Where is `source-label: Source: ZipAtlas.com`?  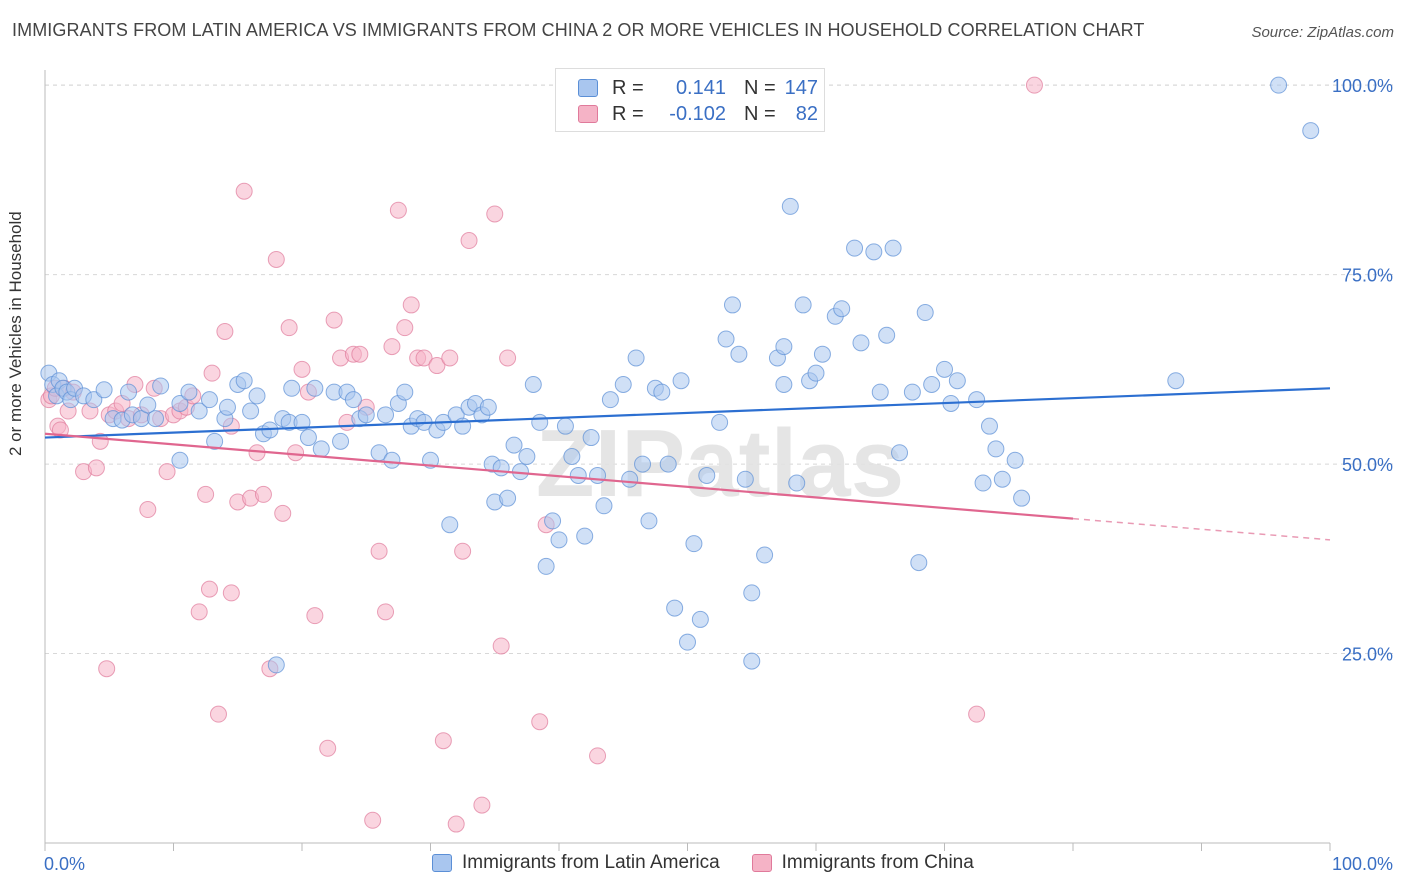 source-label: Source: ZipAtlas.com is located at coordinates (1322, 32).